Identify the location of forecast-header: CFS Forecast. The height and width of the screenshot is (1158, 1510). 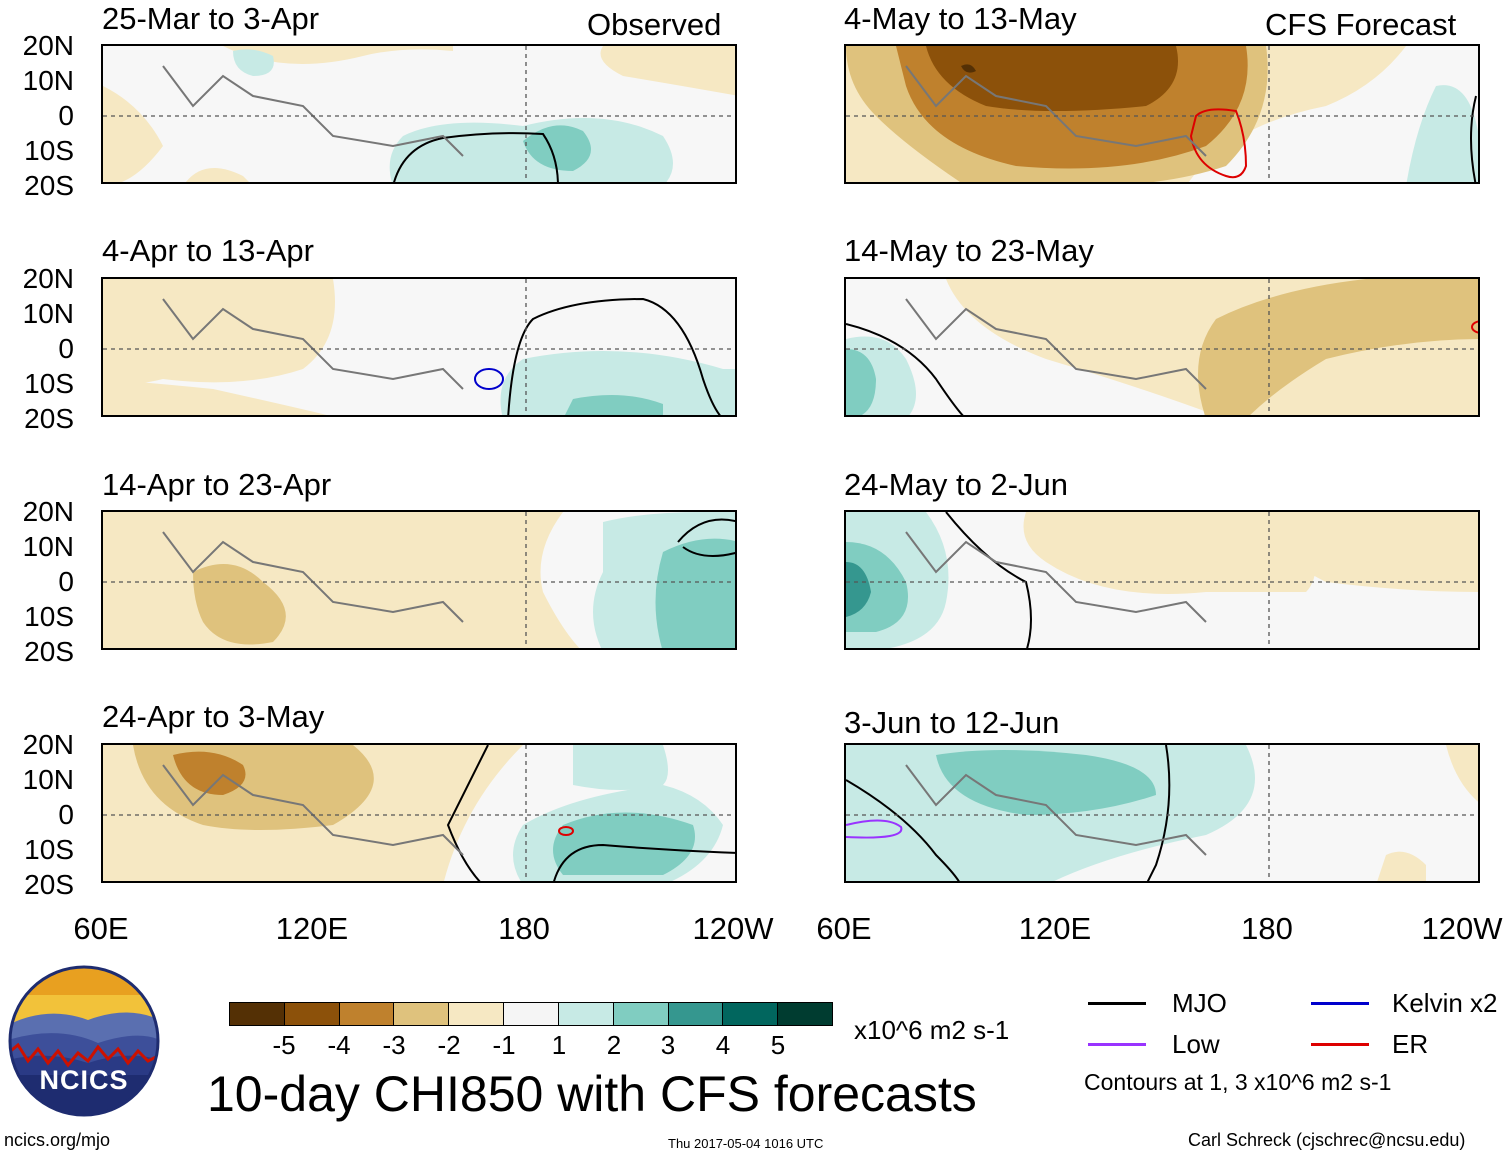
(1361, 24).